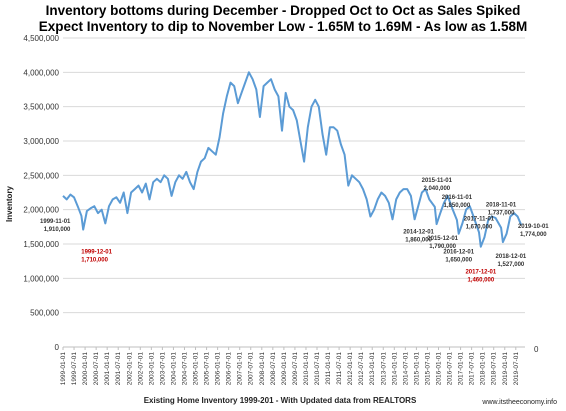  What do you see at coordinates (173, 369) in the screenshot?
I see `x-tick-label: 2004-01-01` at bounding box center [173, 369].